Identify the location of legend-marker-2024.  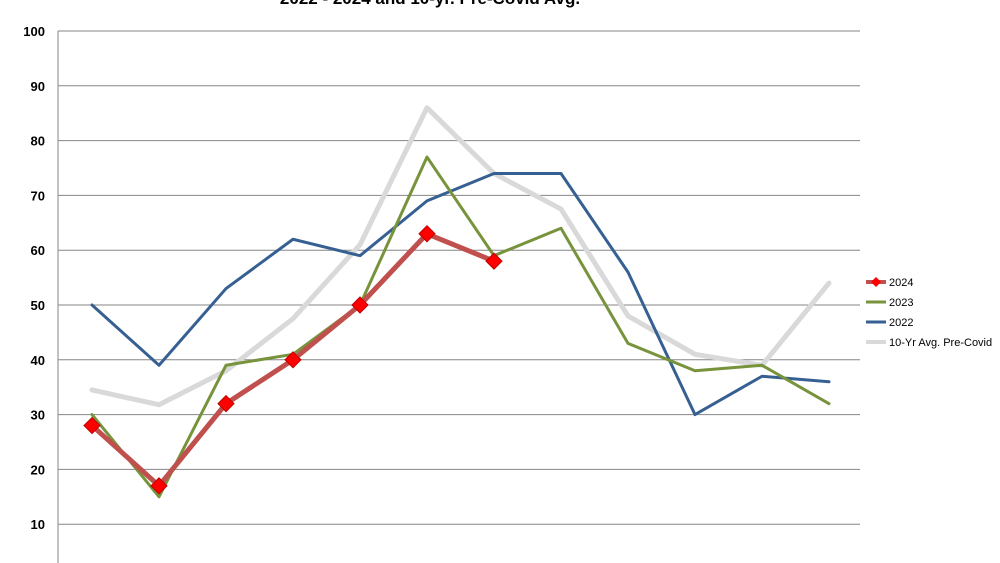
(876, 282).